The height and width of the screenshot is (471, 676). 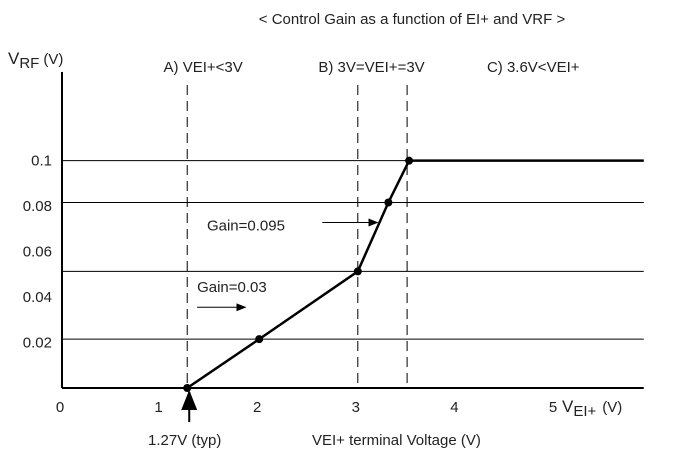 What do you see at coordinates (37, 206) in the screenshot?
I see `y-tick-label: 0.08` at bounding box center [37, 206].